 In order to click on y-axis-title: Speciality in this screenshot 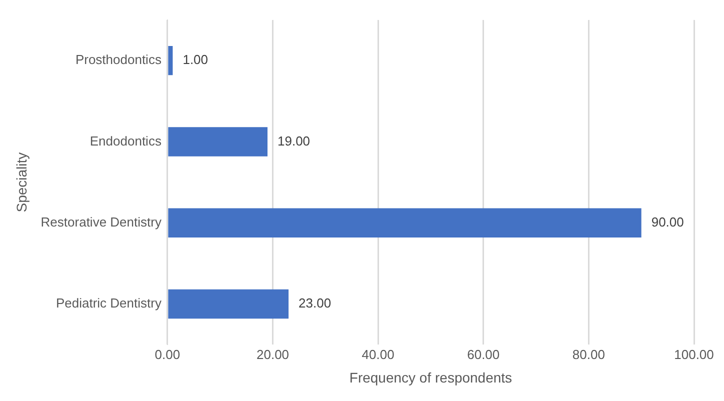, I will do `click(21, 182)`.